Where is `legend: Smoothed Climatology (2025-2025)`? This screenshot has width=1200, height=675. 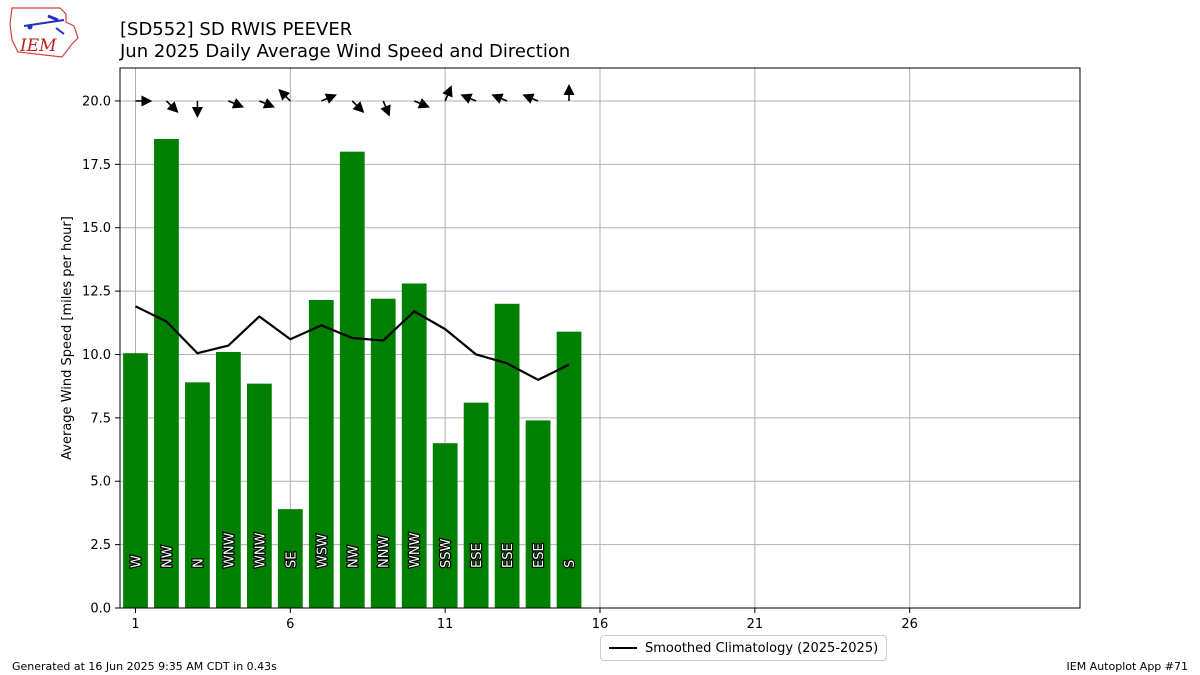 legend: Smoothed Climatology (2025-2025) is located at coordinates (744, 648).